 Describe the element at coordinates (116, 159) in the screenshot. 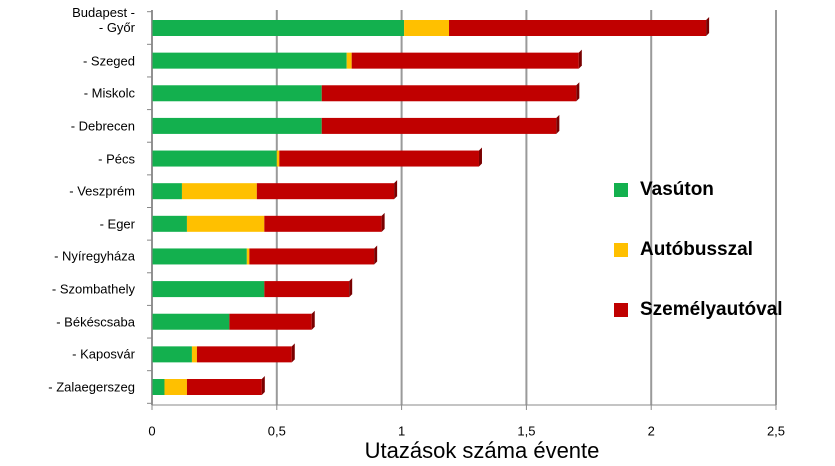

I see `y-tick-label: - Pécs` at that location.